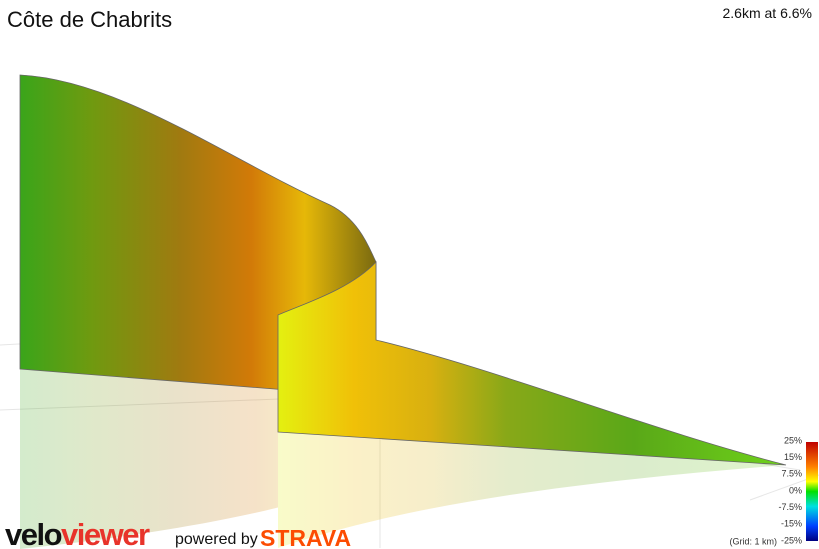 The width and height of the screenshot is (819, 549). What do you see at coordinates (33, 533) in the screenshot?
I see `logo-velo: velo` at bounding box center [33, 533].